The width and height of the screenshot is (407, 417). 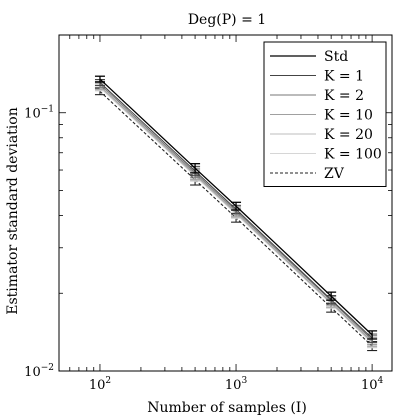 I want to click on y-tick-label: 10⁻¹, so click(x=39, y=113).